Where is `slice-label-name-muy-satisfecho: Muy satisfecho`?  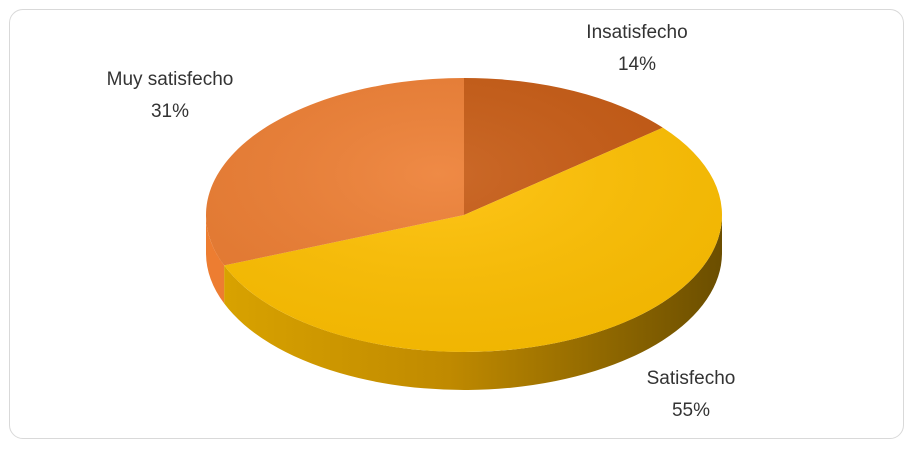
slice-label-name-muy-satisfecho: Muy satisfecho is located at coordinates (170, 79).